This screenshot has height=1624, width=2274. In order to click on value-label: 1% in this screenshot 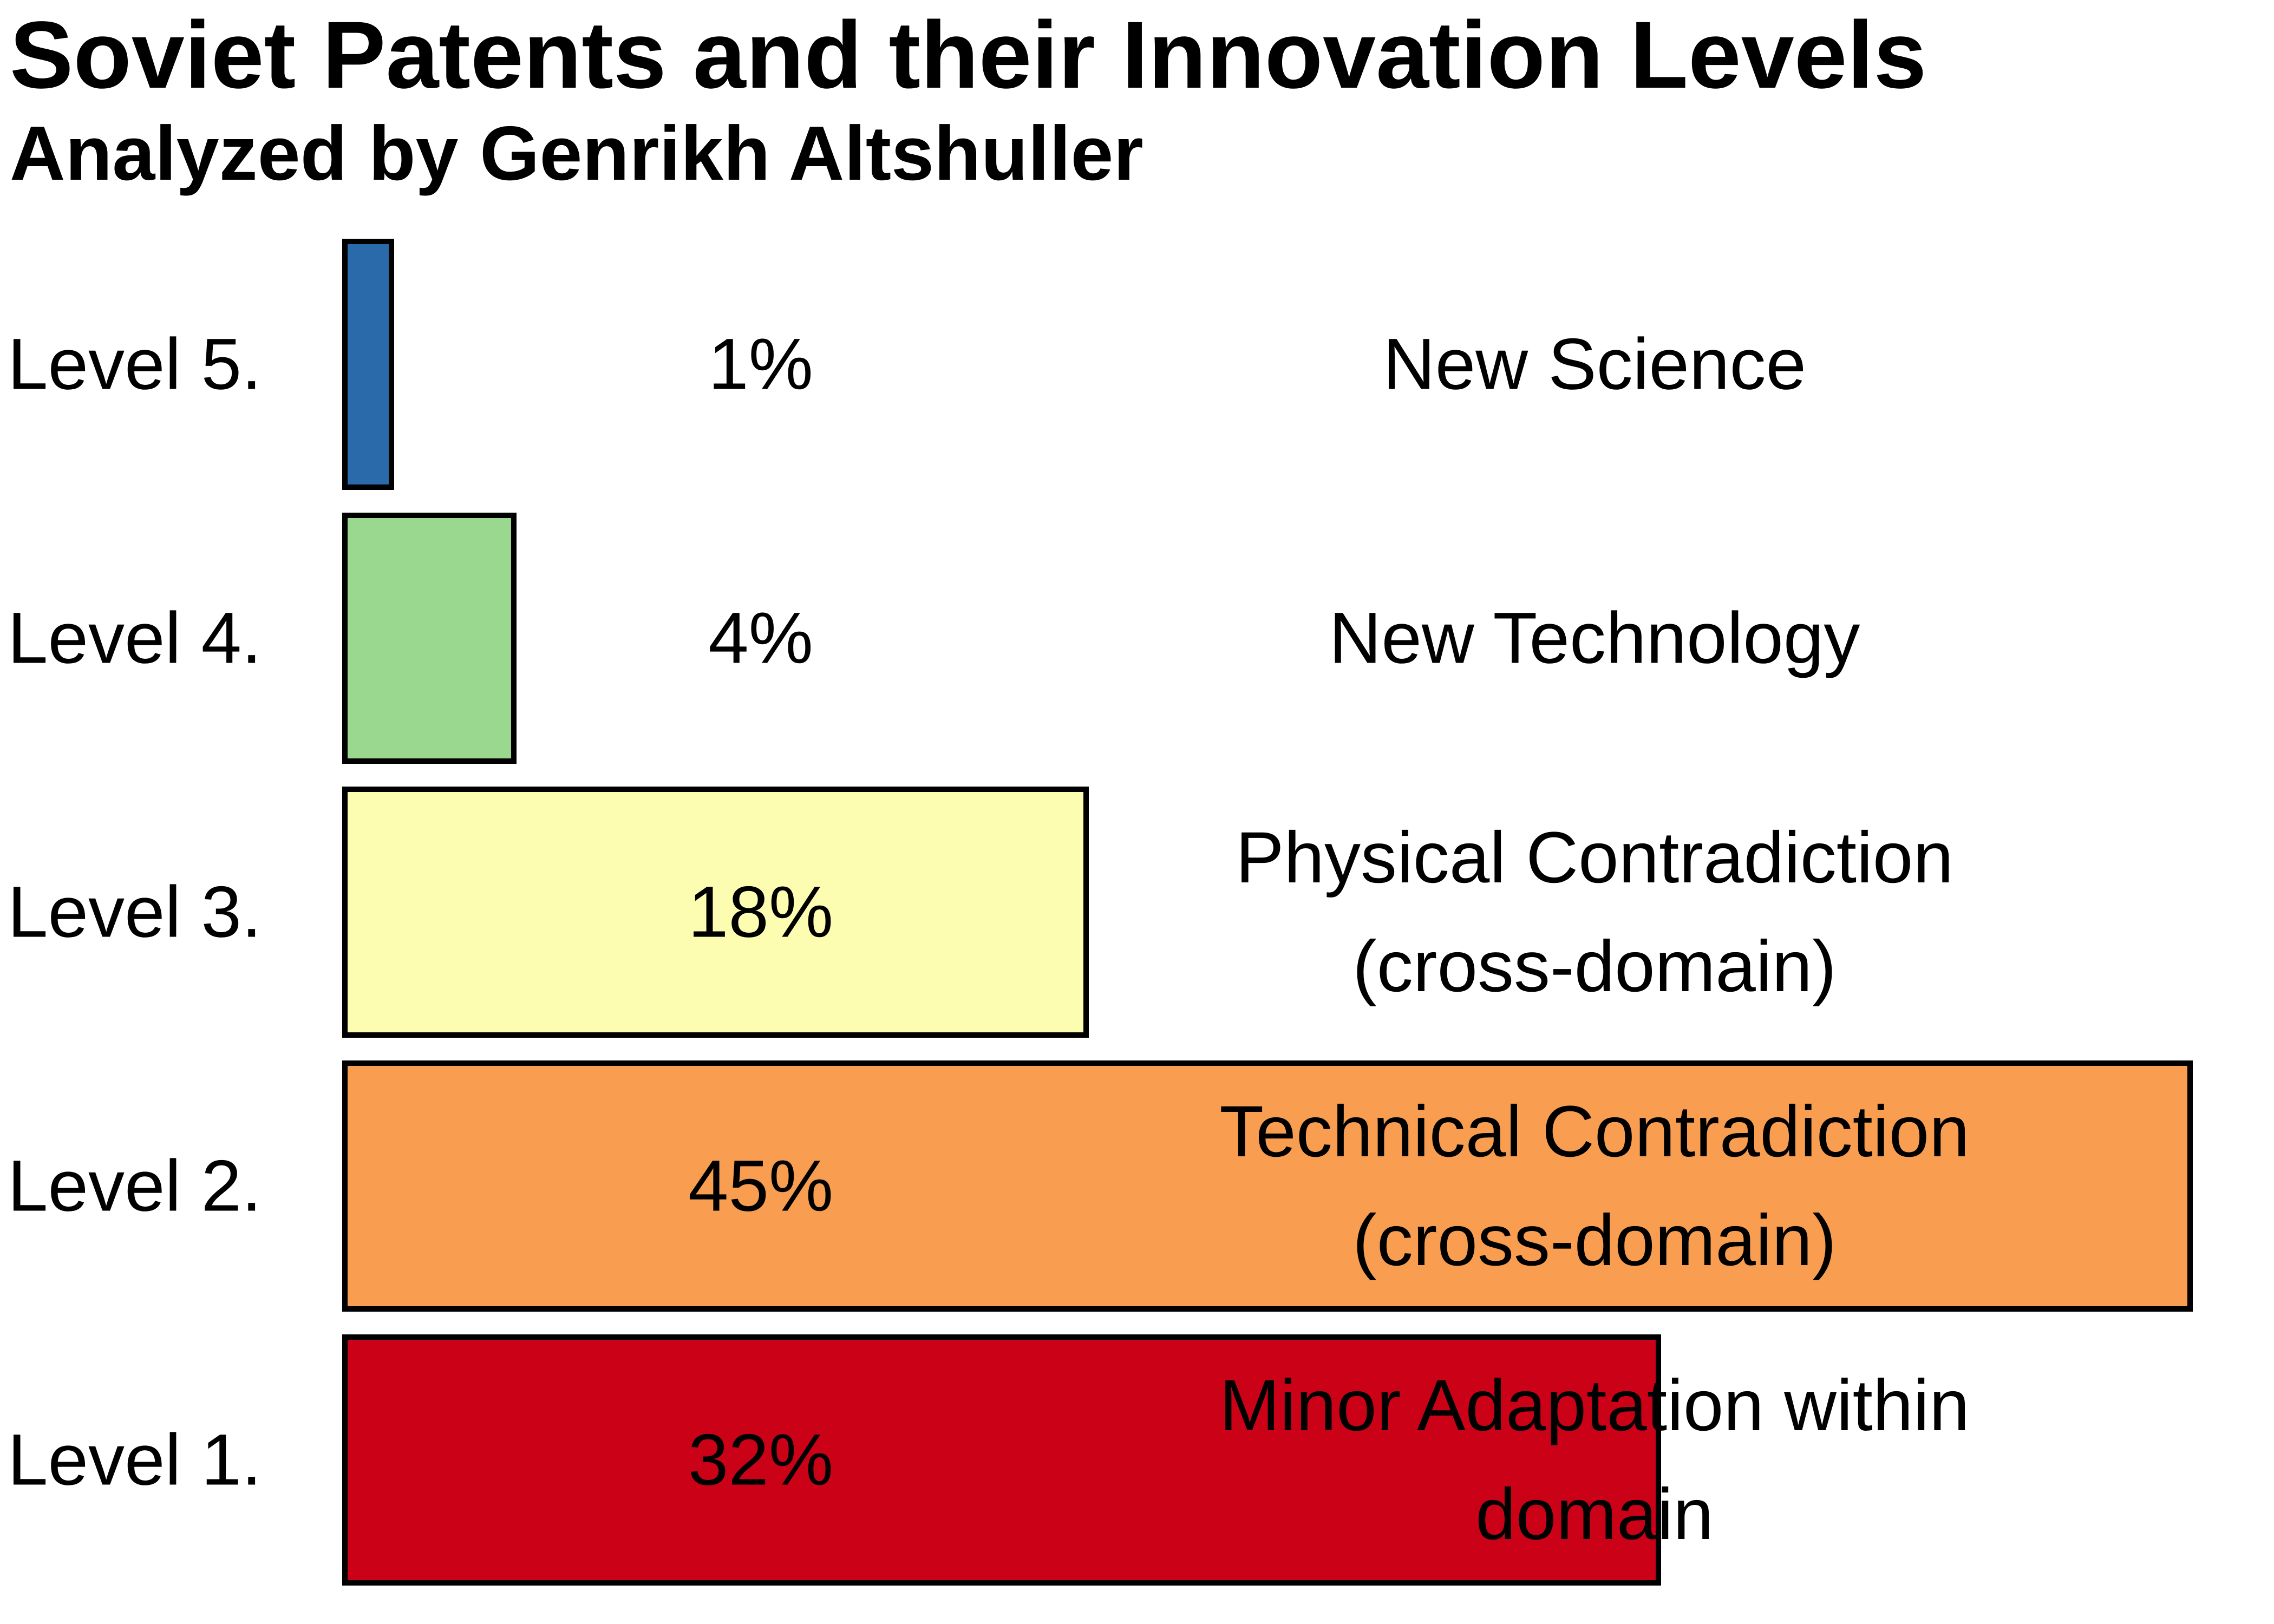, I will do `click(761, 365)`.